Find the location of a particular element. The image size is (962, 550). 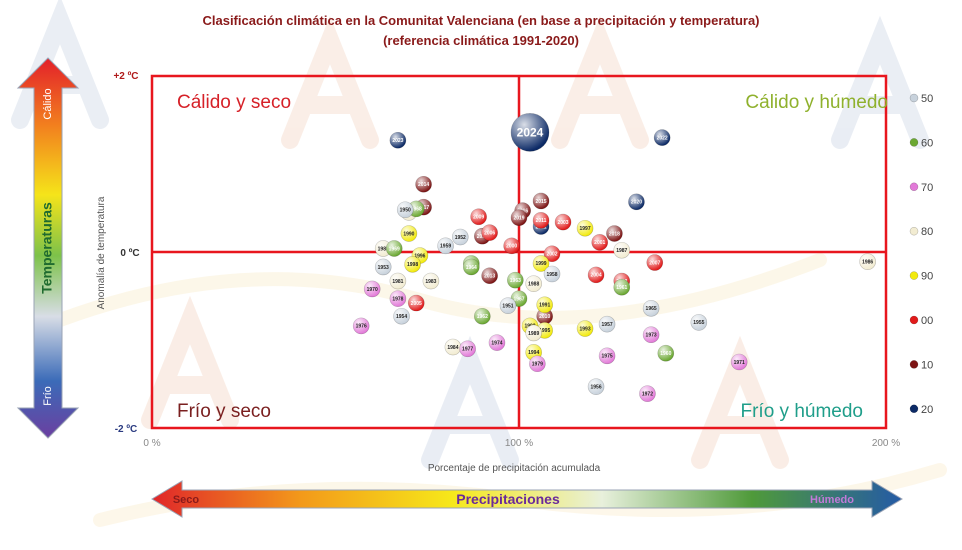

point-gloss-1957 is located at coordinates (607, 324).